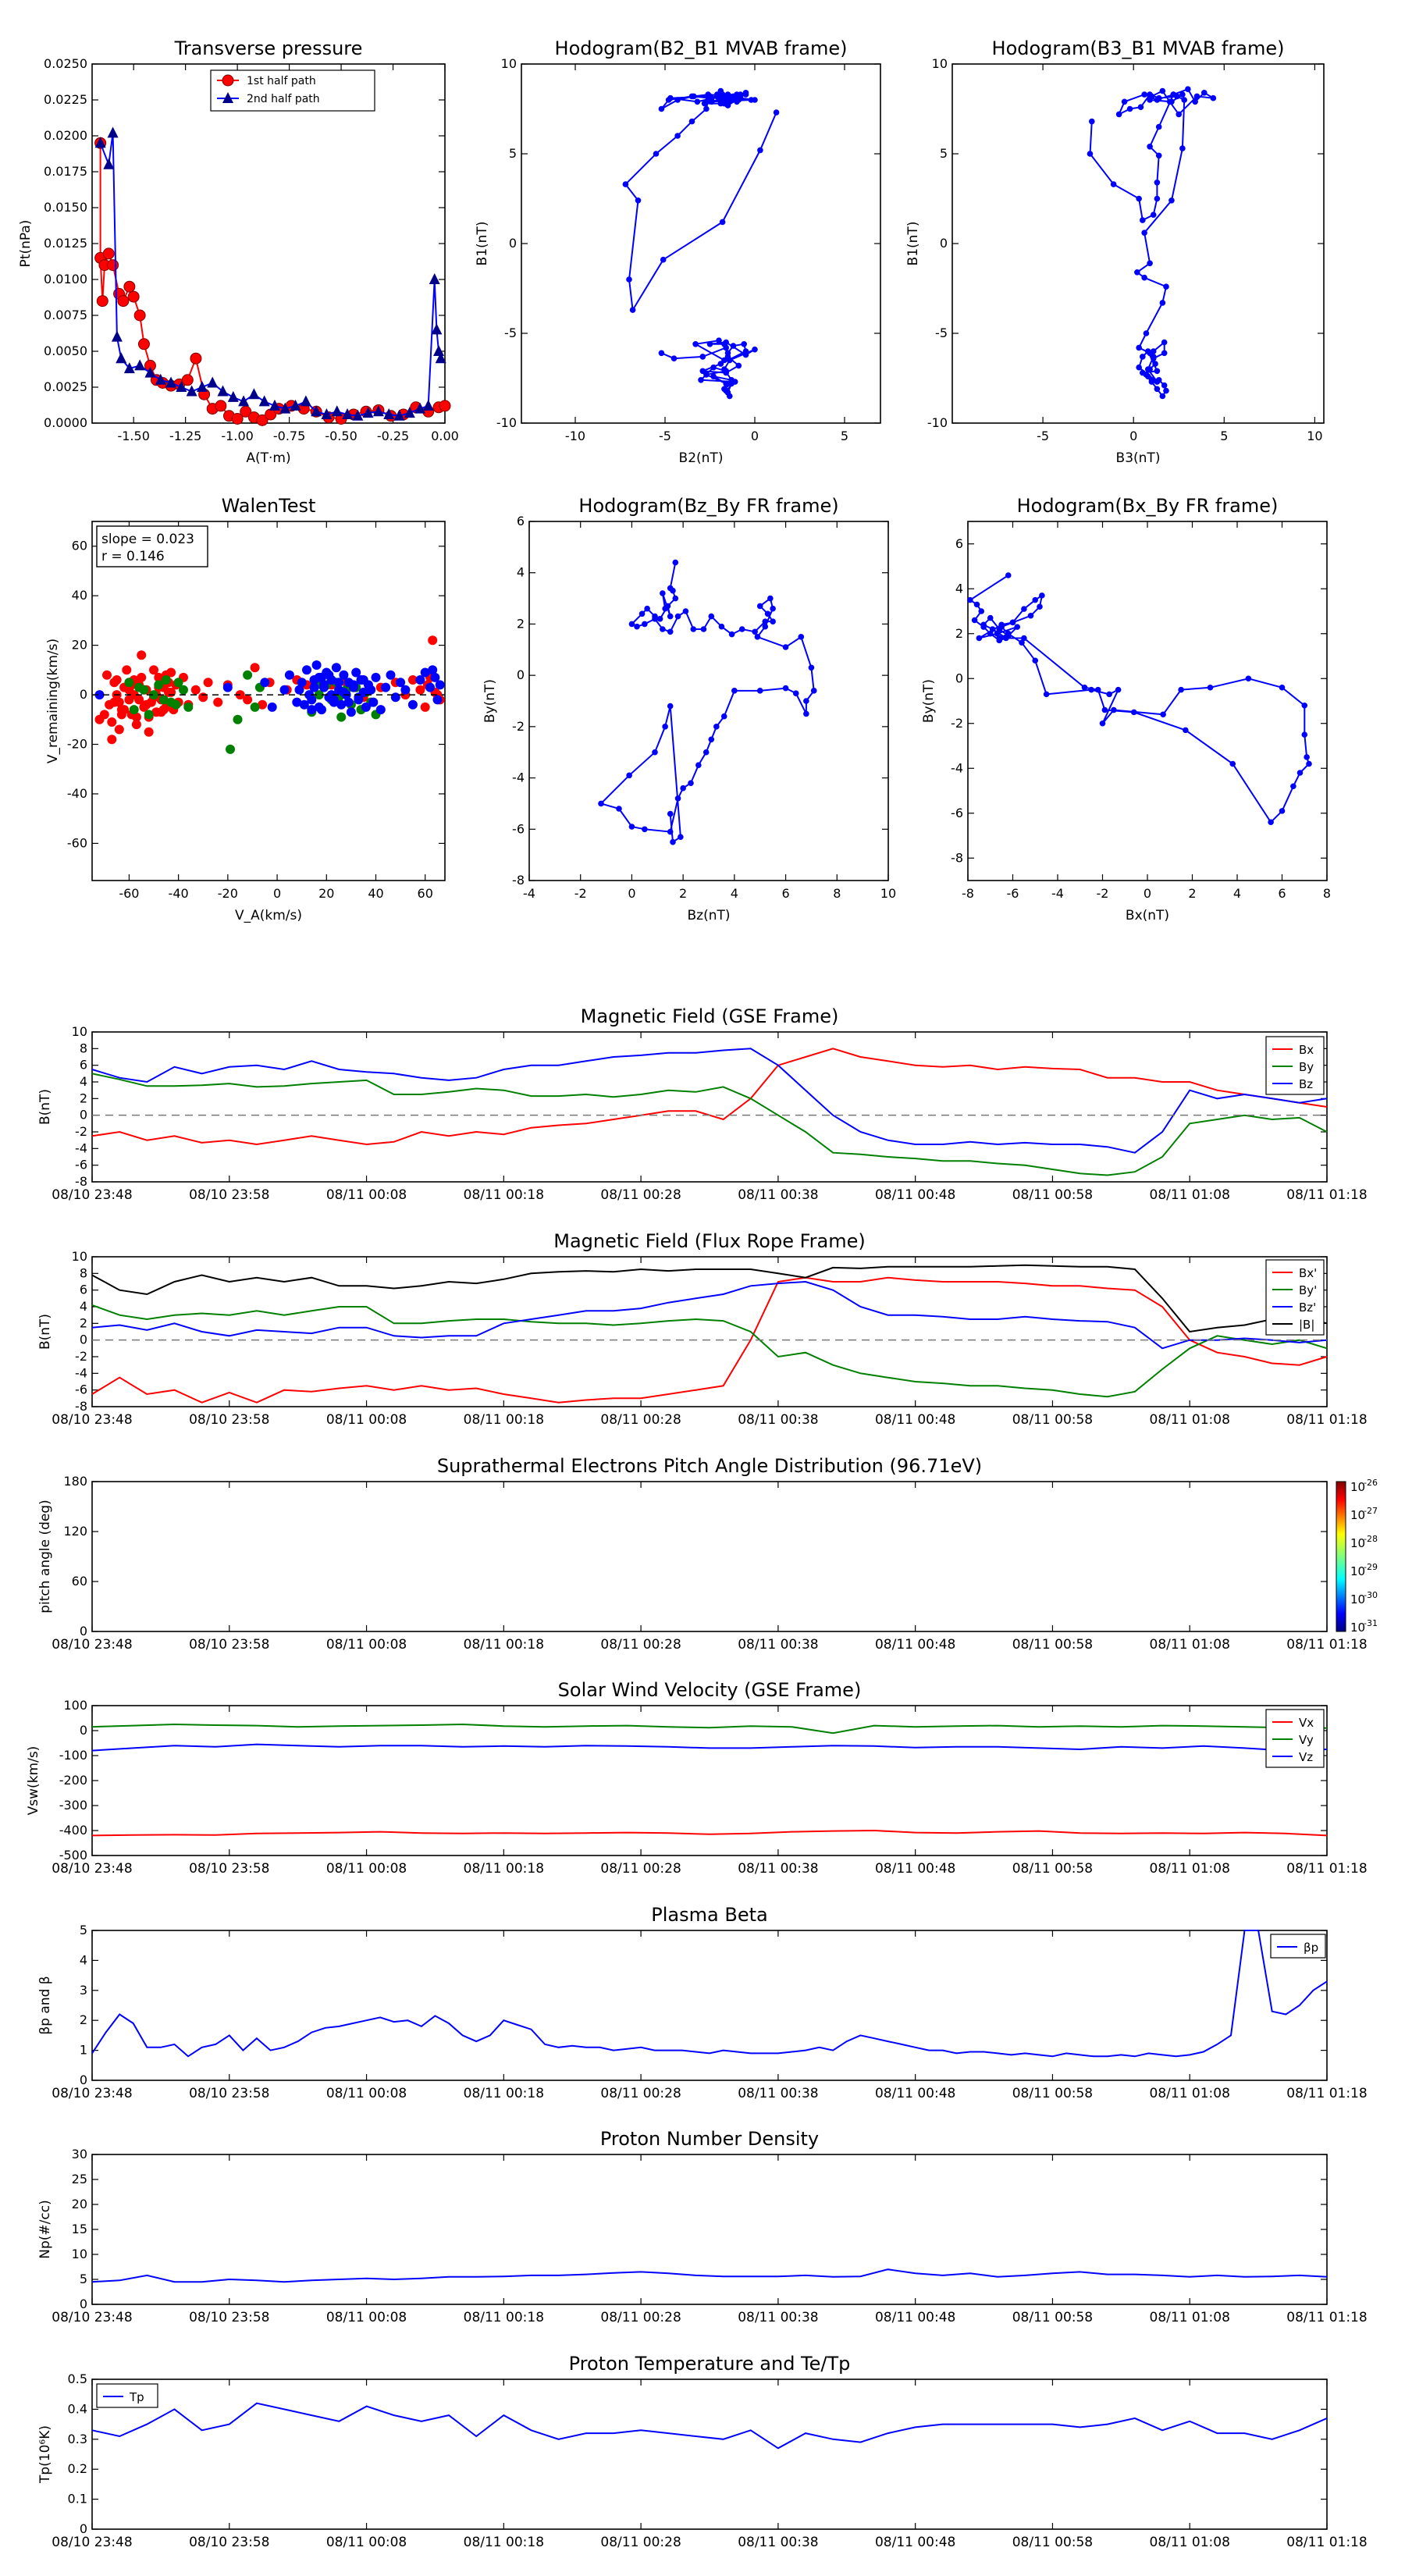  What do you see at coordinates (84, 1930) in the screenshot?
I see `y-tick-label: 5` at bounding box center [84, 1930].